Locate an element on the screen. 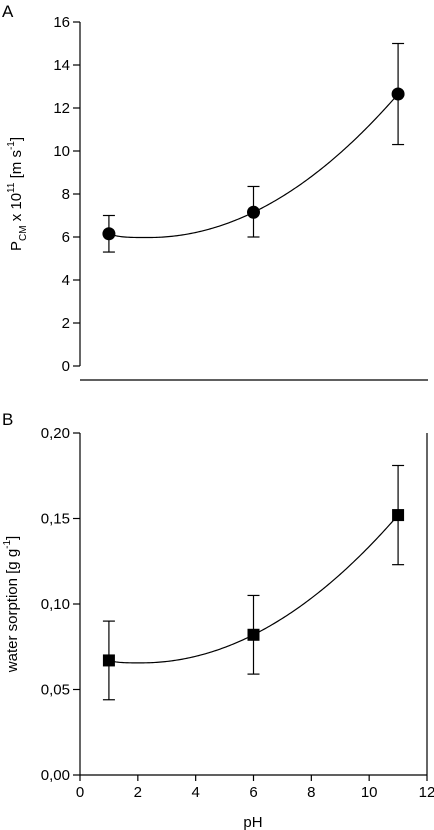 Image resolution: width=434 pixels, height=830 pixels. y-tick-label: 0,10 is located at coordinates (55, 604).